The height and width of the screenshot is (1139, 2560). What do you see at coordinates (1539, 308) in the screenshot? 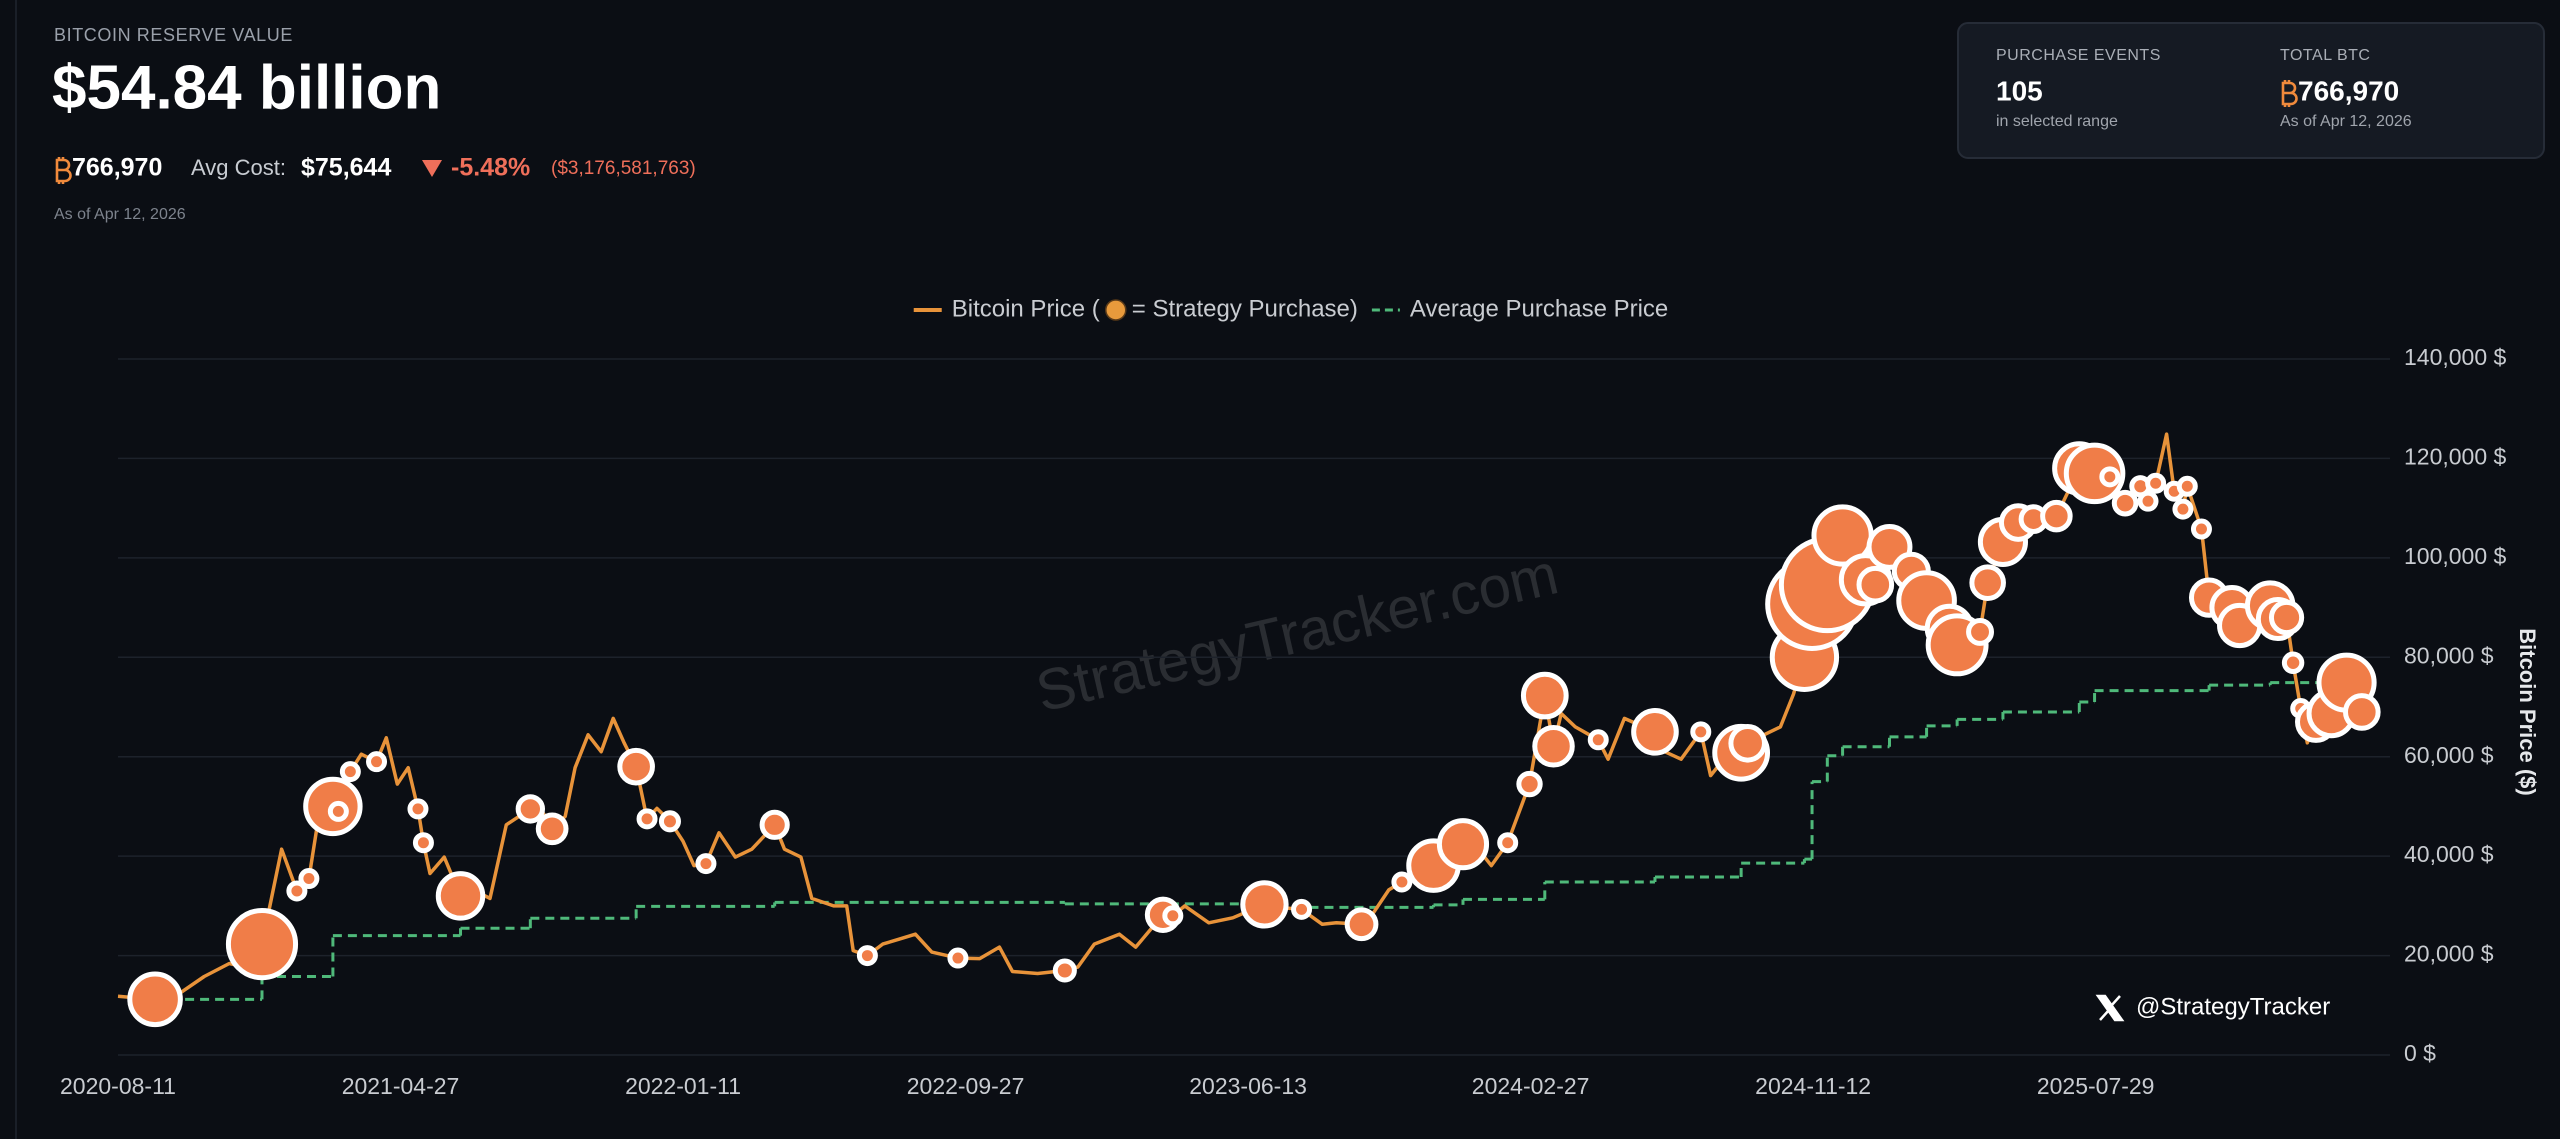
I see `legend-label: Average Purchase Price` at bounding box center [1539, 308].